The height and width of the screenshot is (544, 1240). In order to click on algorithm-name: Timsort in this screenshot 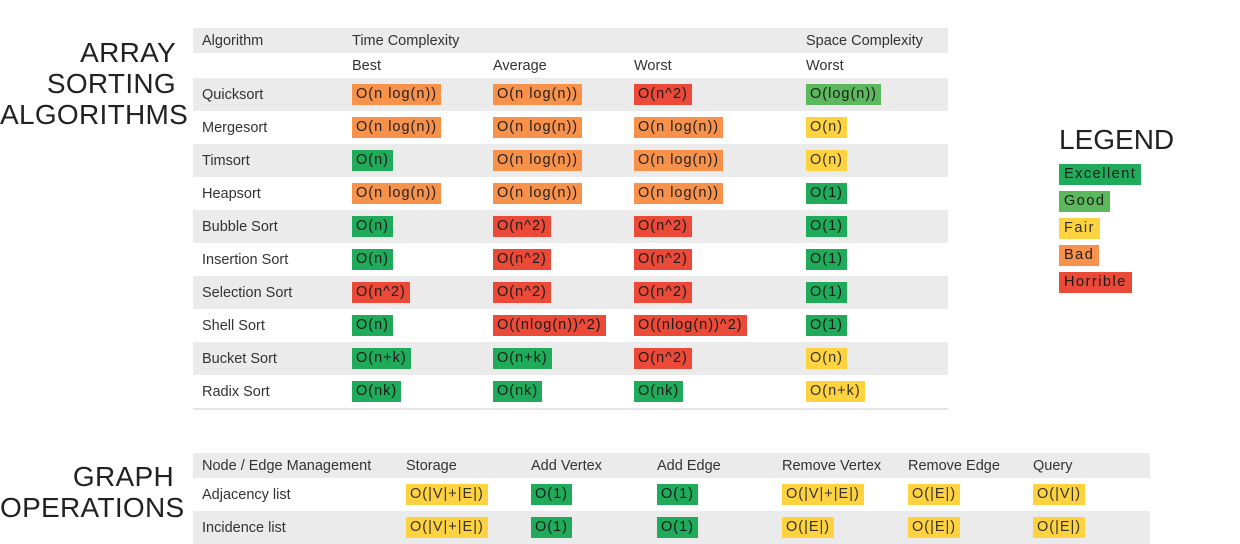, I will do `click(268, 160)`.